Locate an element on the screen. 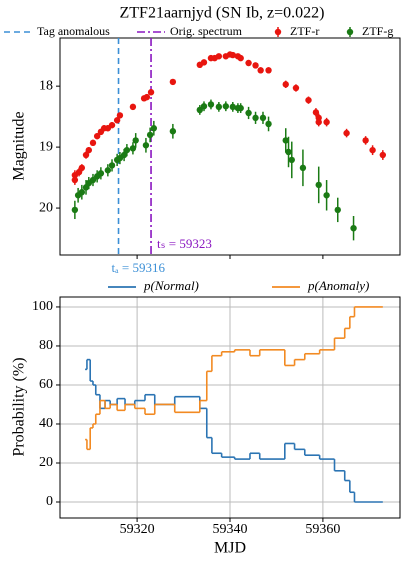 This screenshot has width=415, height=564. legend-label: p(Normal) is located at coordinates (171, 285).